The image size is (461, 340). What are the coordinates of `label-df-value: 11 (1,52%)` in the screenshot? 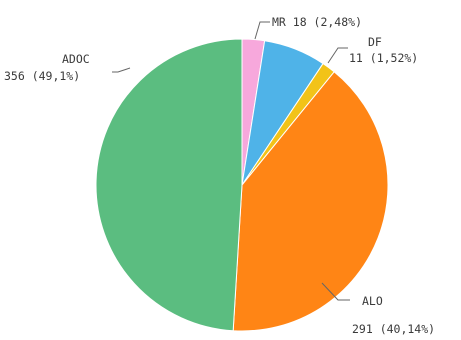 It's located at (383, 58).